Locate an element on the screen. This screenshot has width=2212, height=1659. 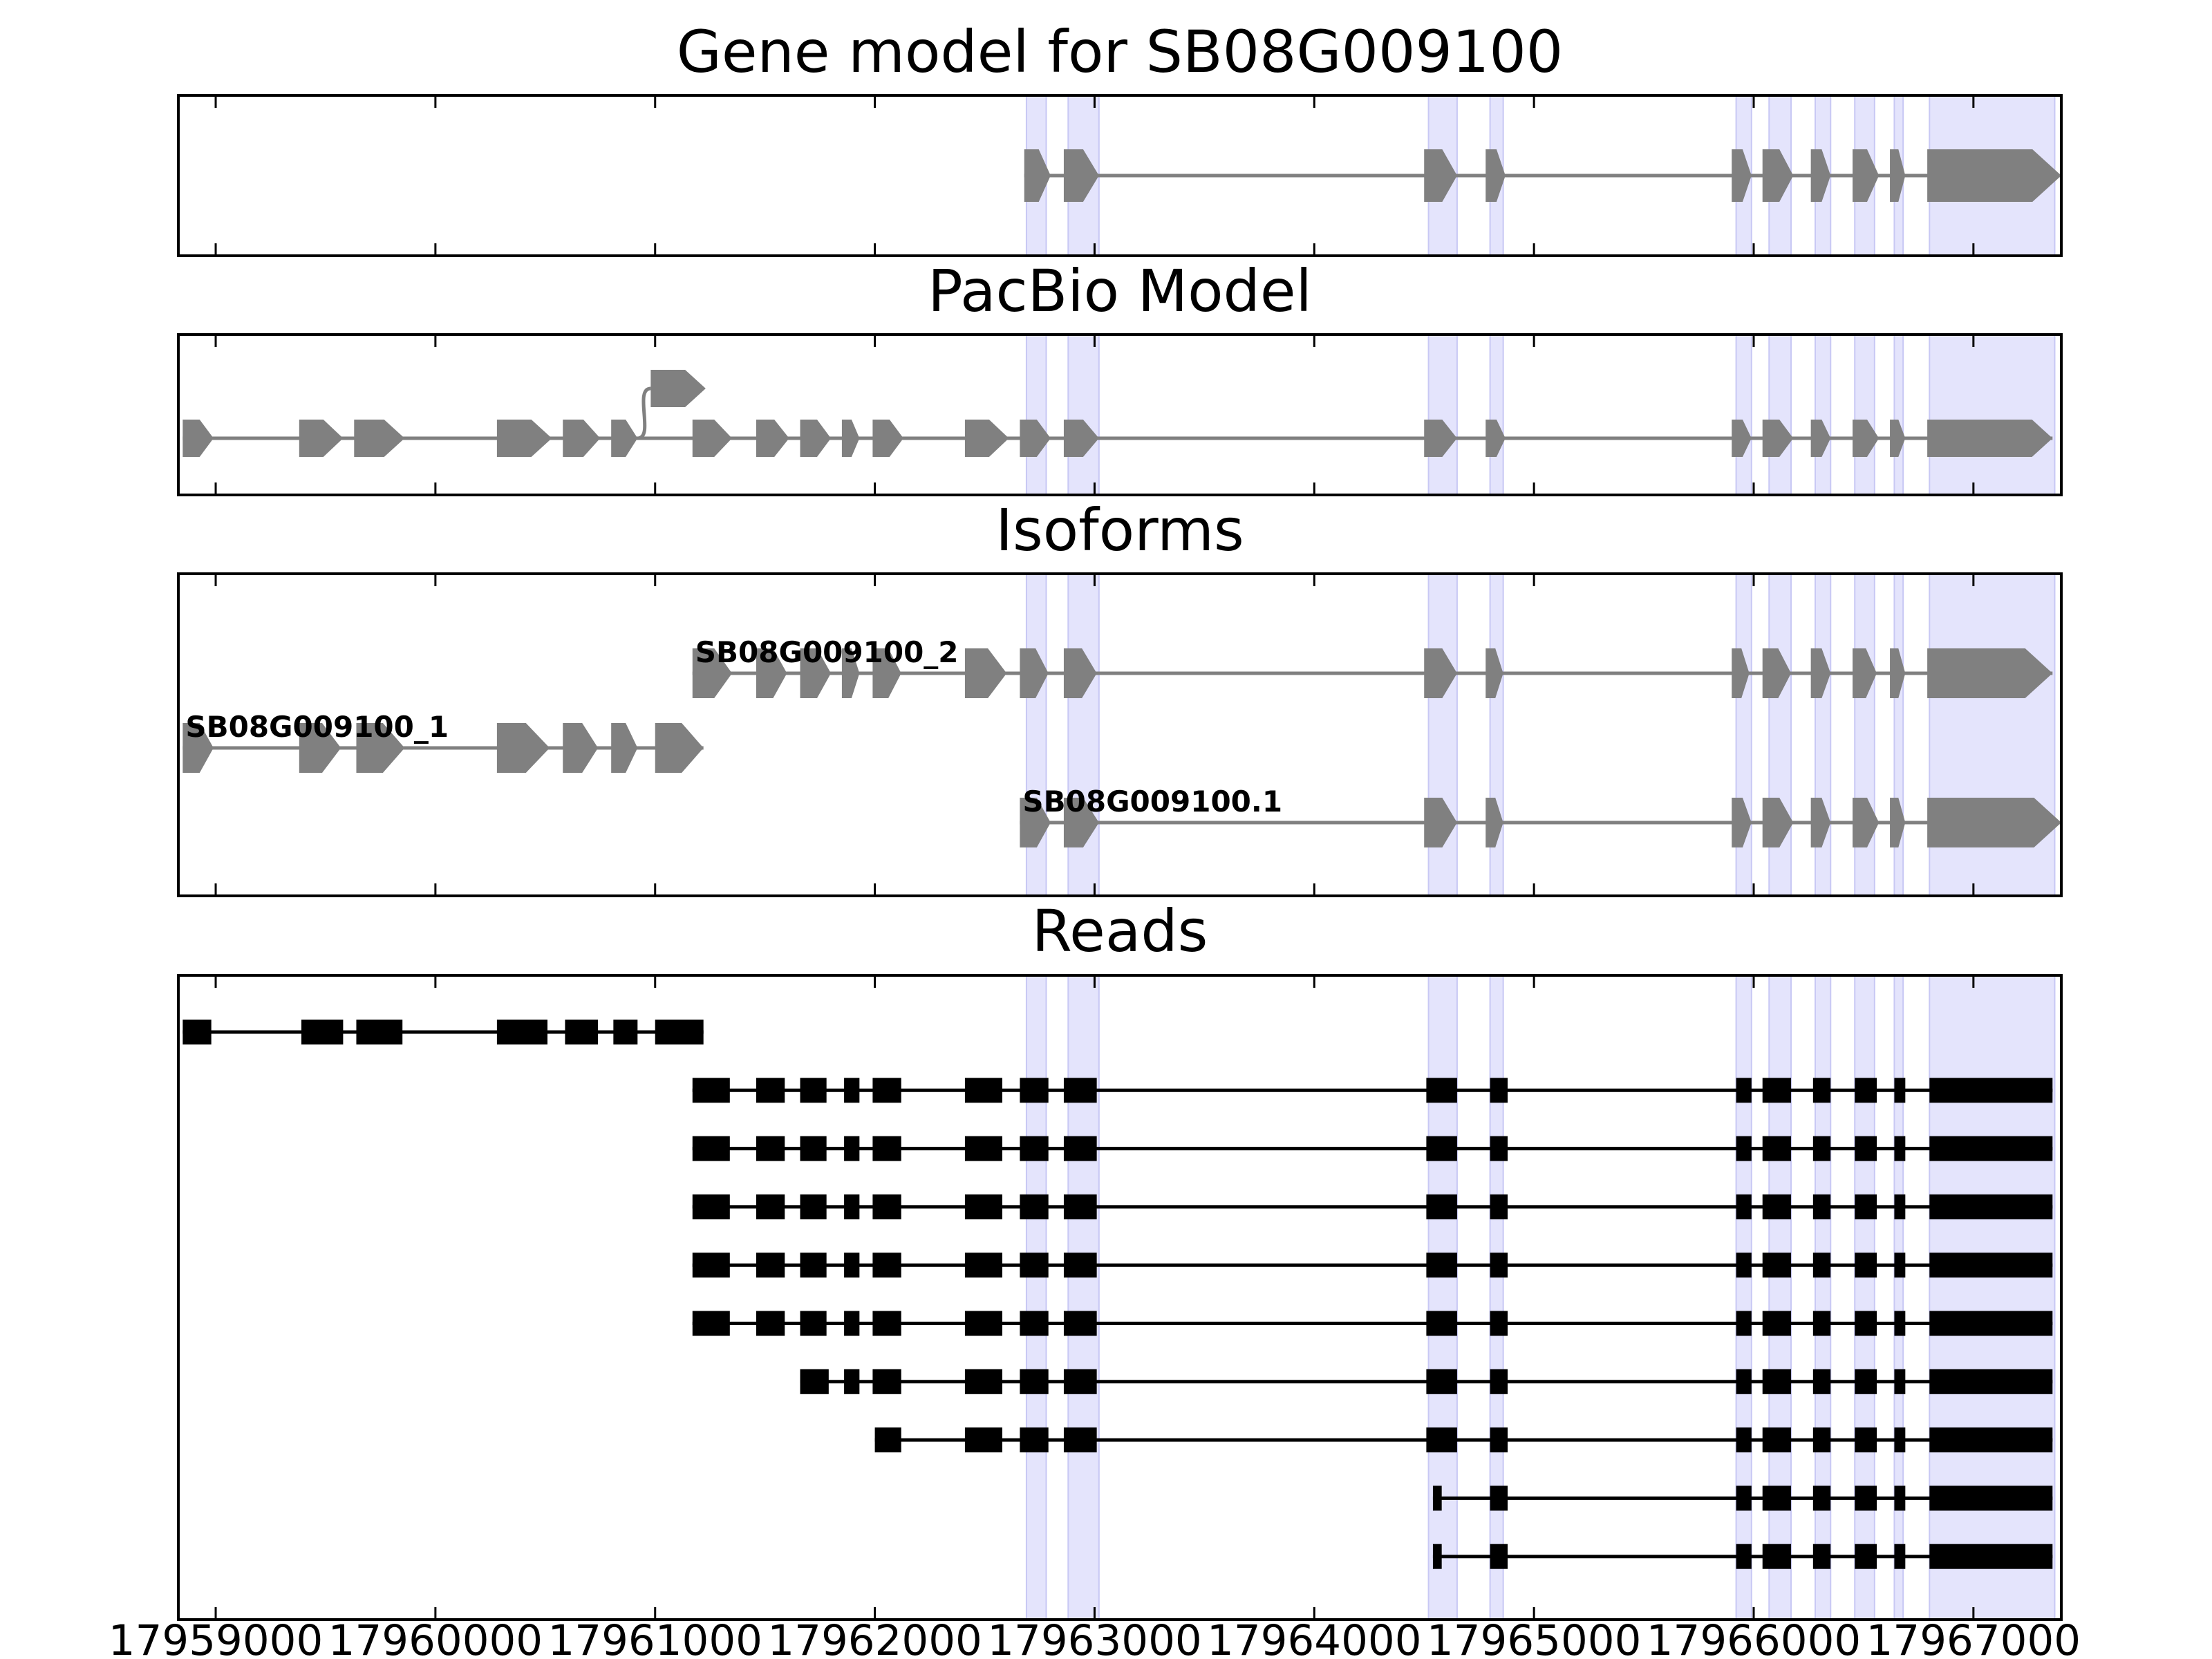
x-tick-label: 17961000 is located at coordinates (654, 1638).